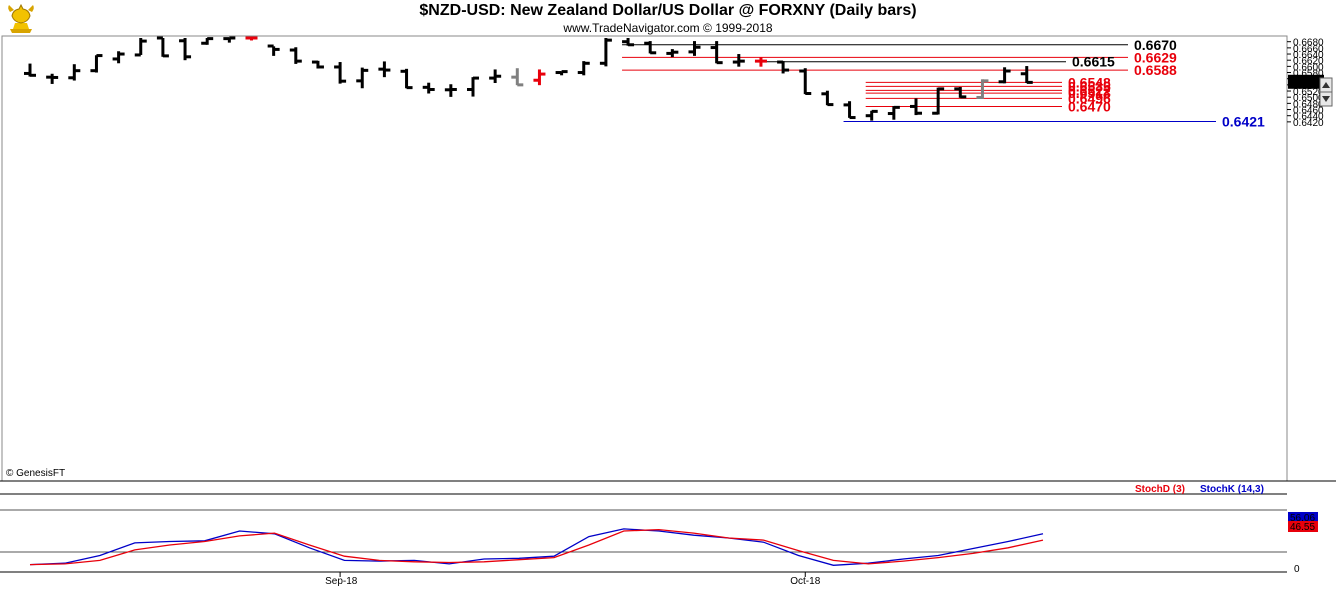 This screenshot has height=591, width=1336. Describe the element at coordinates (1089, 106) in the screenshot. I see `level-label: 0.6470` at that location.